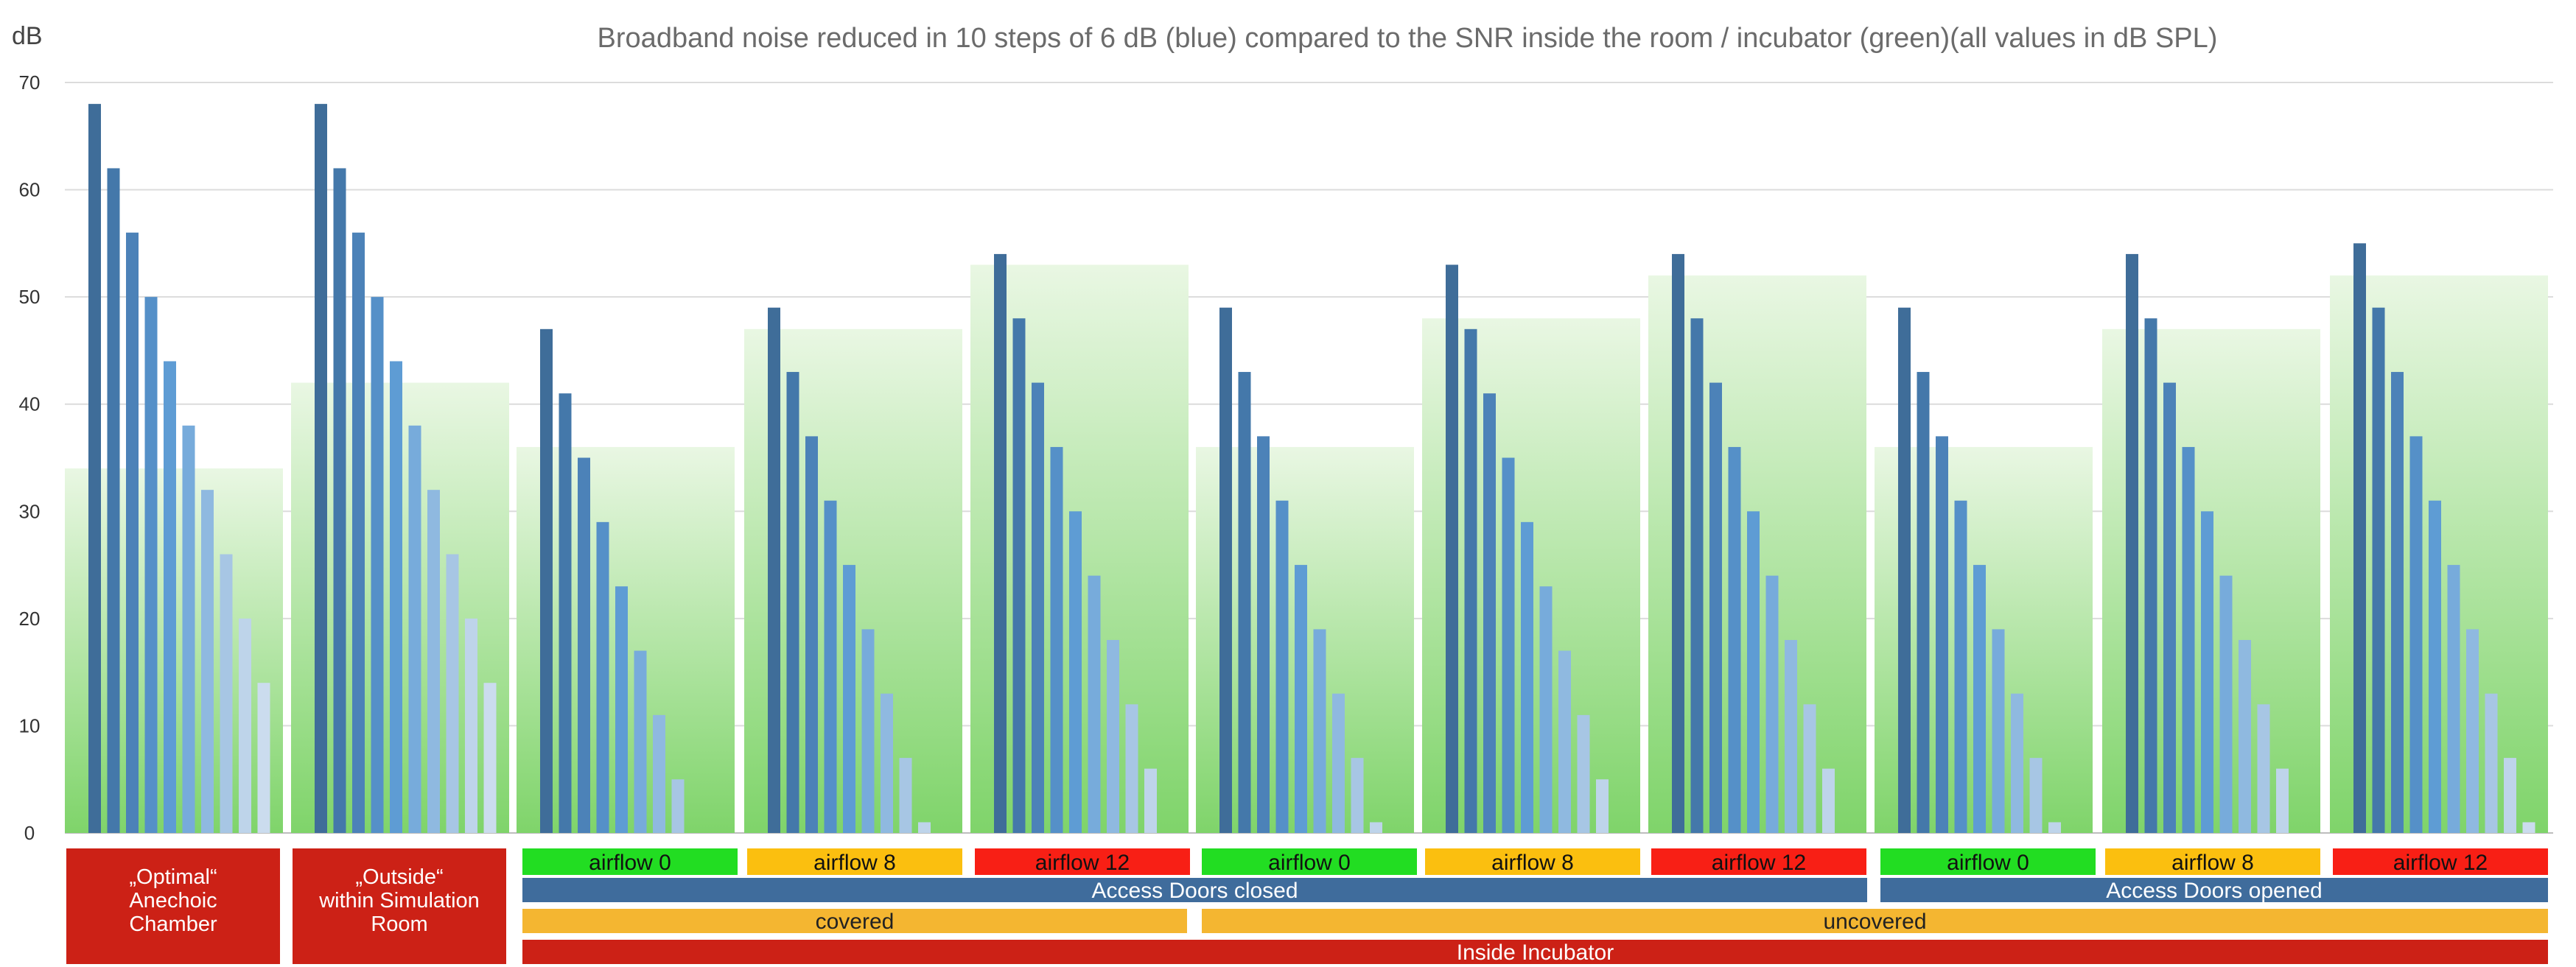  I want to click on y-axis-label: dB, so click(28, 36).